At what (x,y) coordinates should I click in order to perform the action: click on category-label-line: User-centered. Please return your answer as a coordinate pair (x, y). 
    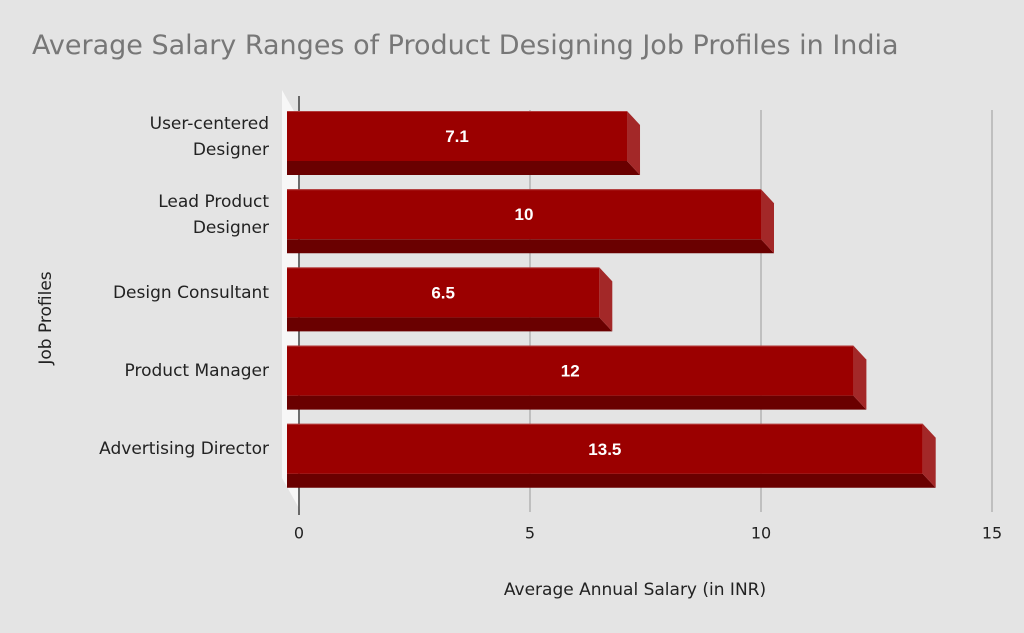
    Looking at the image, I should click on (209, 124).